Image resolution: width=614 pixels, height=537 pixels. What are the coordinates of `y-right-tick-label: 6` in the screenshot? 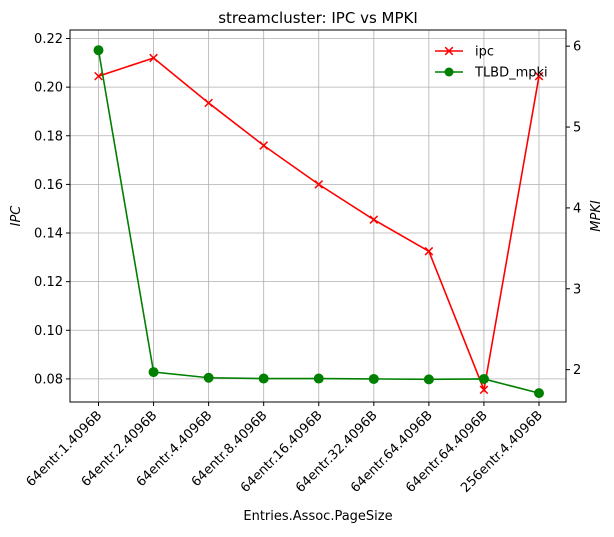 It's located at (577, 47).